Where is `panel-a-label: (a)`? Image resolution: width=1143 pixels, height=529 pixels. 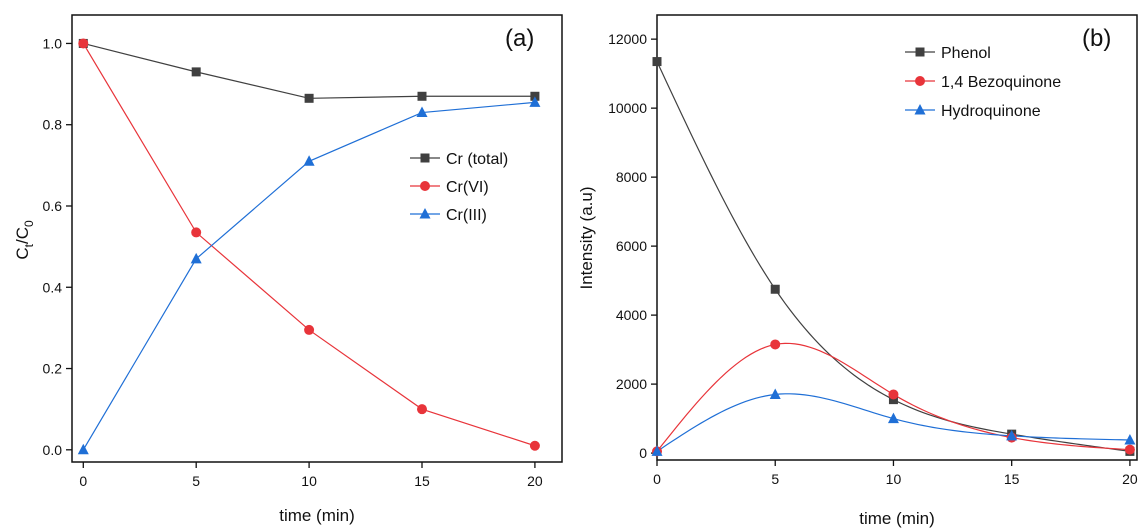
panel-a-label: (a) is located at coordinates (519, 38).